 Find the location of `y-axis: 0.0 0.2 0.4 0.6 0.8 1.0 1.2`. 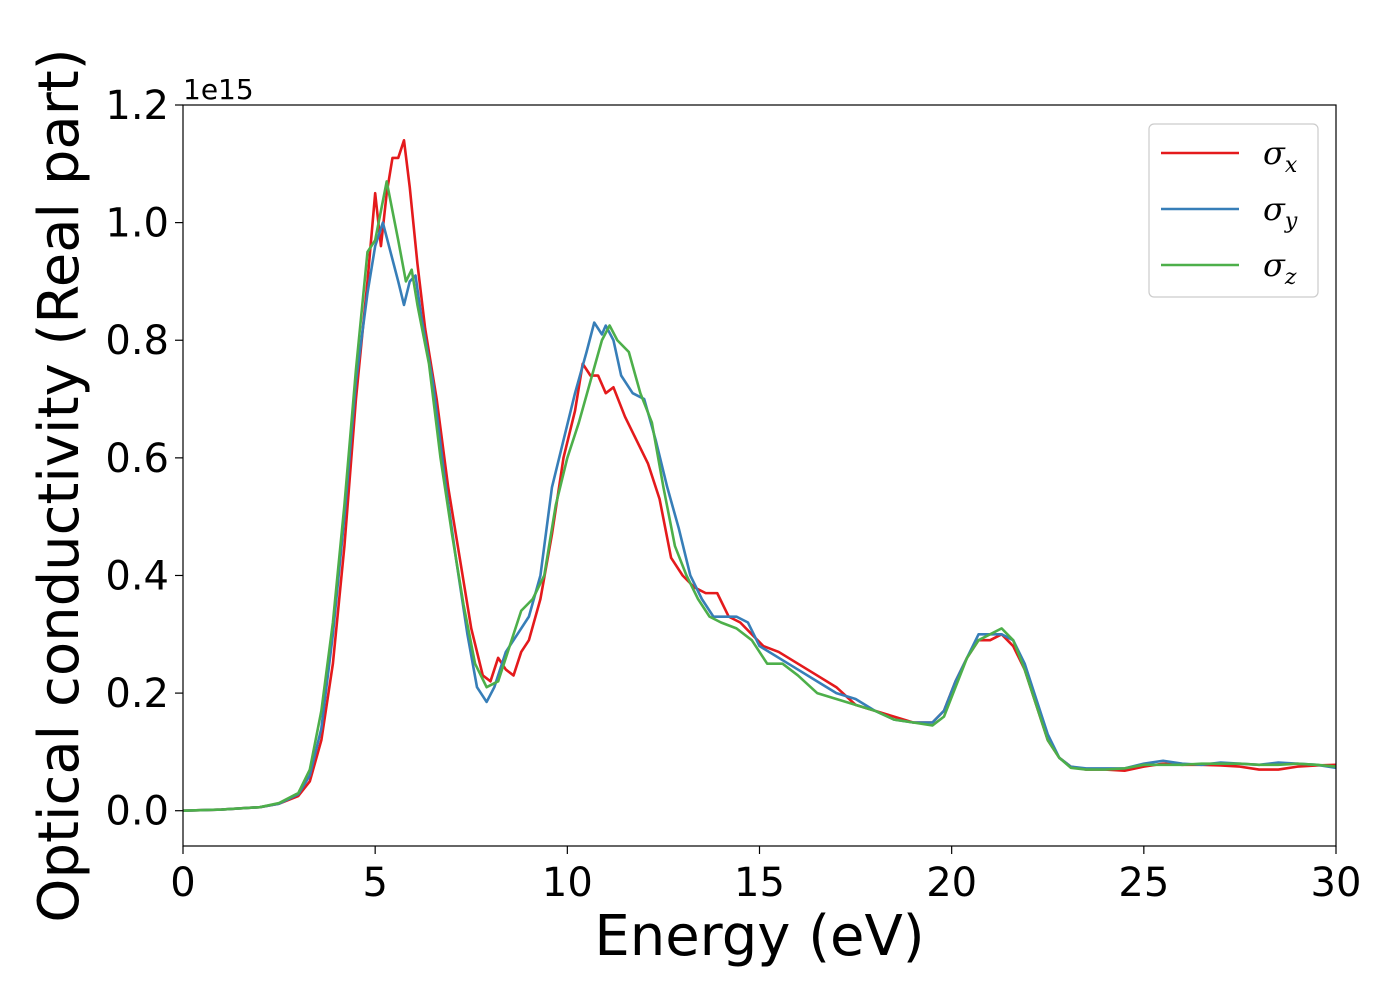

y-axis: 0.0 0.2 0.4 0.6 0.8 1.0 1.2 is located at coordinates (144, 459).